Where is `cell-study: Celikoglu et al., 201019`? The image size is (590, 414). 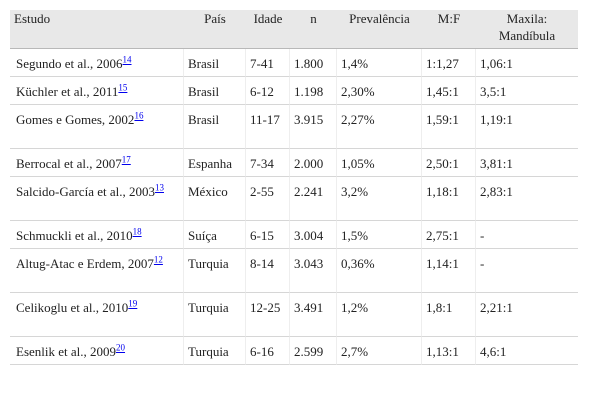
cell-study: Celikoglu et al., 201019 is located at coordinates (97, 315).